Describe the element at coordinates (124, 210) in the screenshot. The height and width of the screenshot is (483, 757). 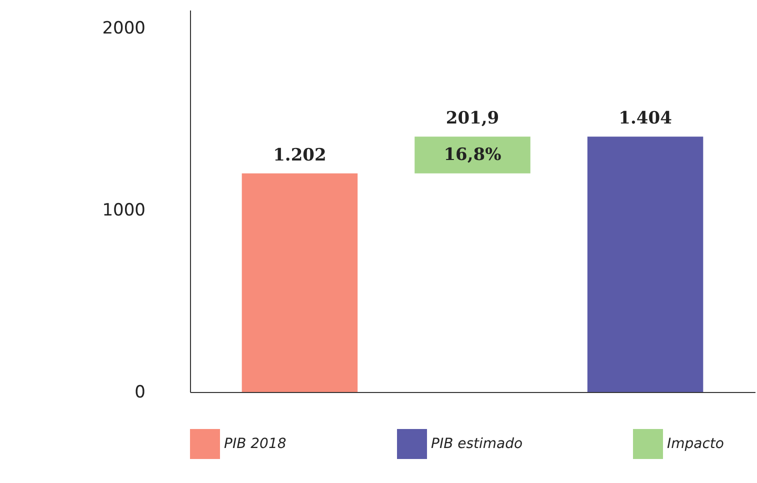
I see `y-tick-label: 1000` at that location.